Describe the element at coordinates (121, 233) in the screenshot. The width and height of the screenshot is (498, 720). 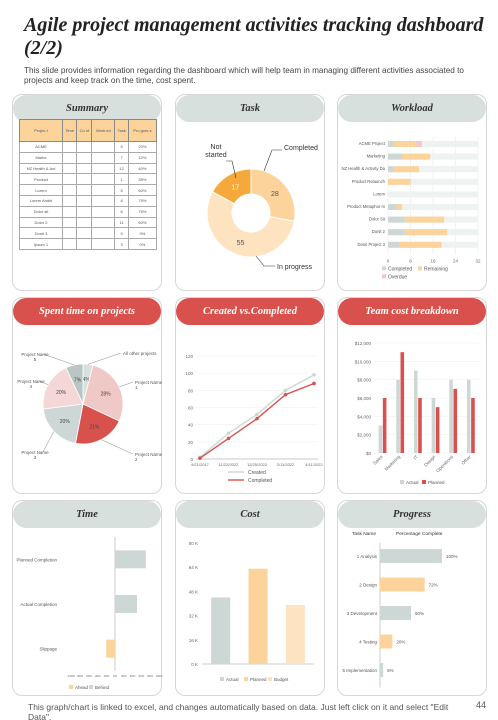
I see `table-cell: 9` at that location.